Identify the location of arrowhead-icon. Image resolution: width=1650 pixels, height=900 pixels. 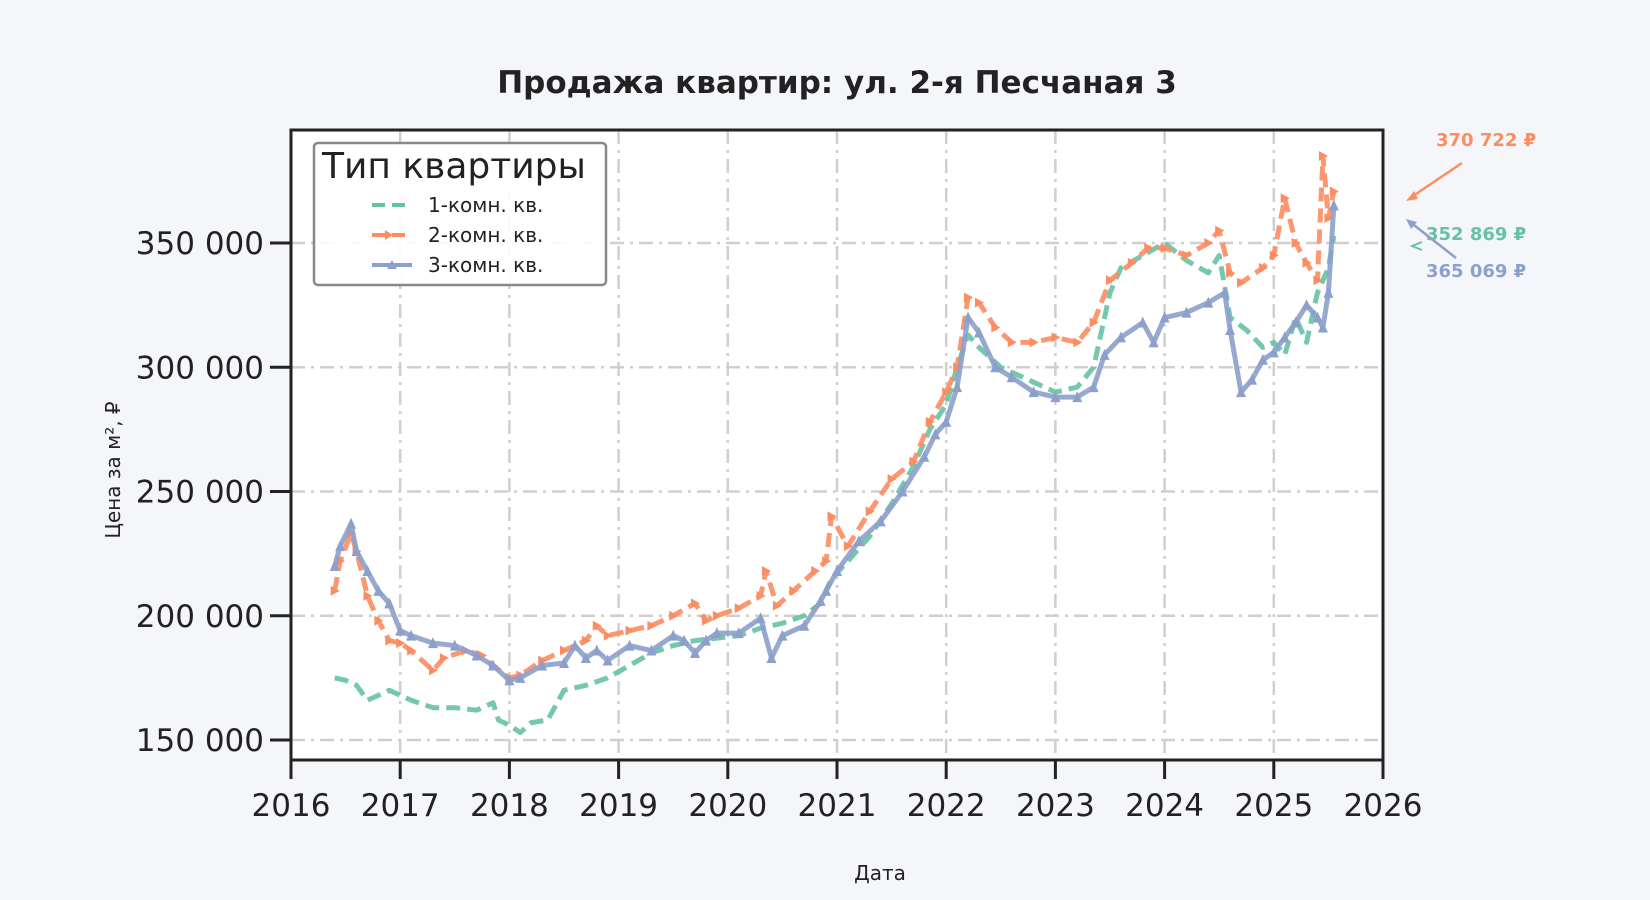
(1411, 224).